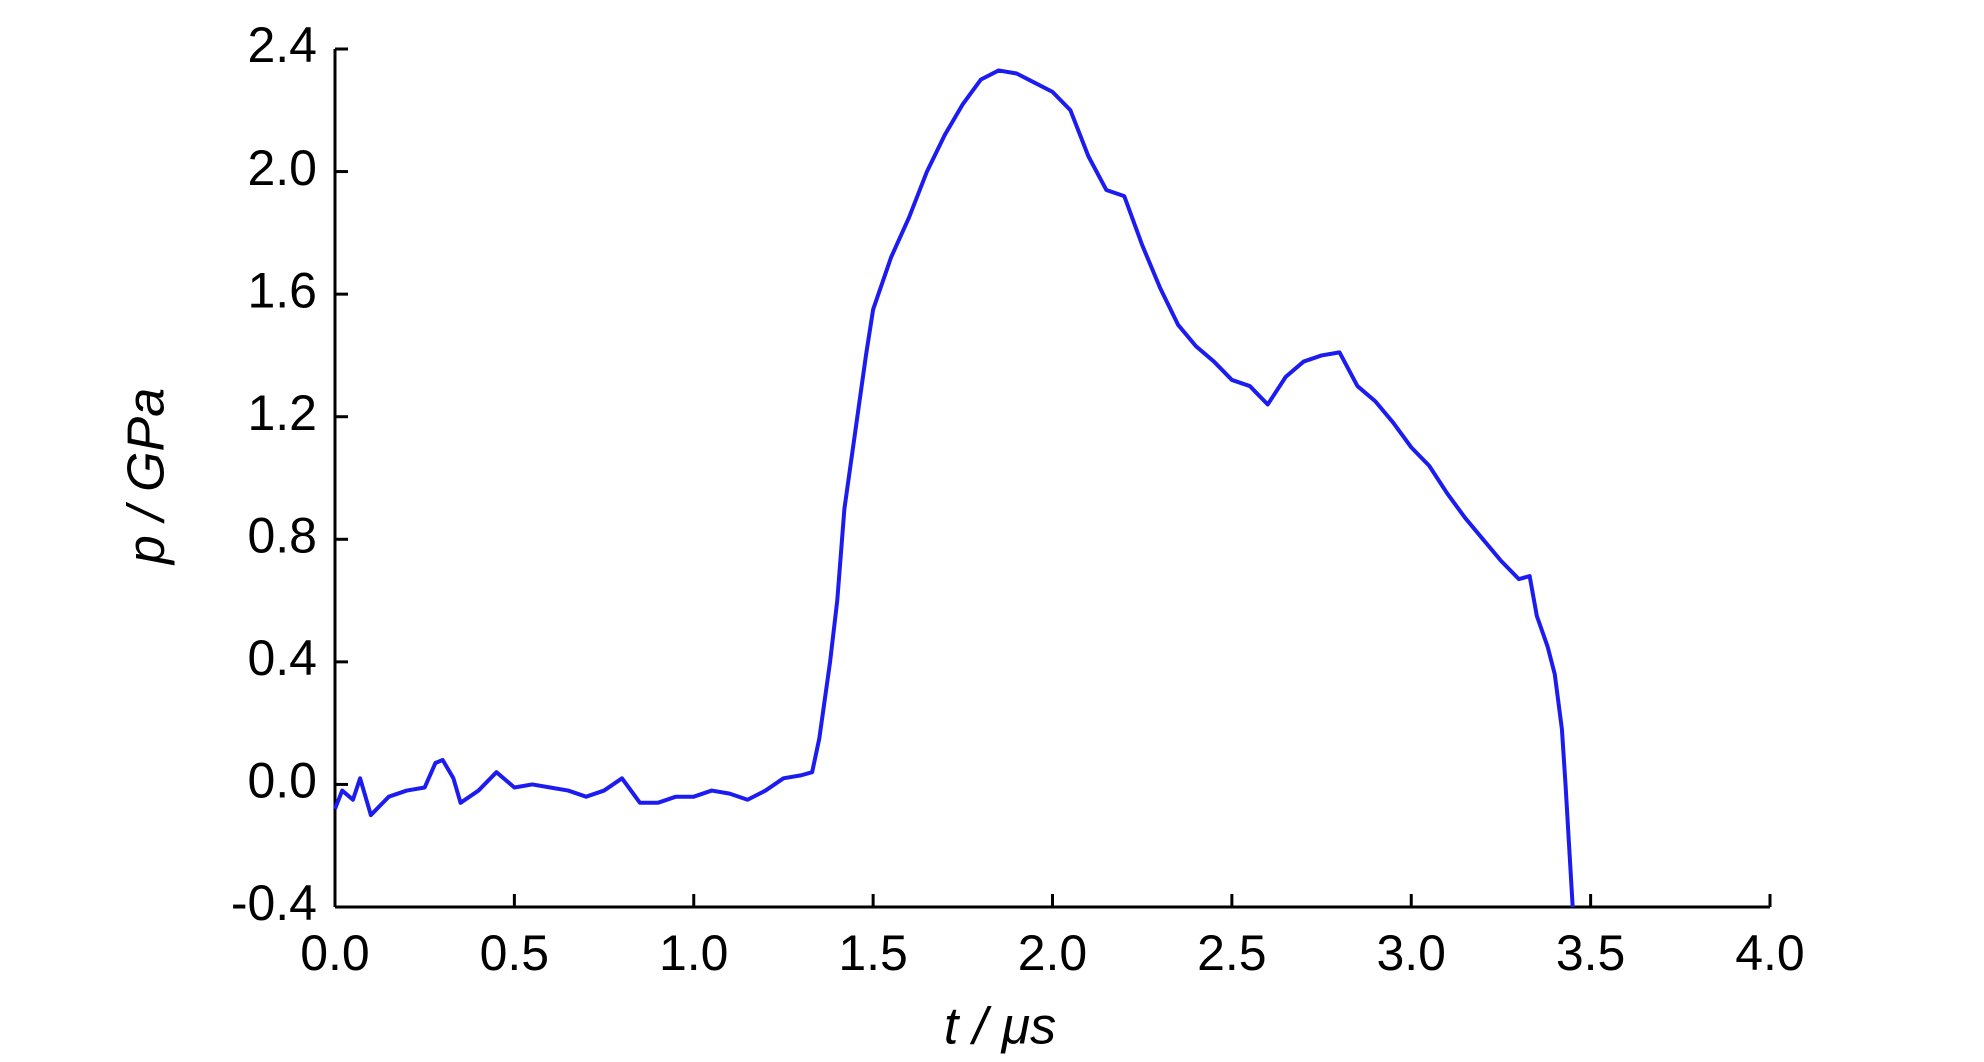 The height and width of the screenshot is (1062, 1984). I want to click on x-tick-label: 2.5, so click(1232, 953).